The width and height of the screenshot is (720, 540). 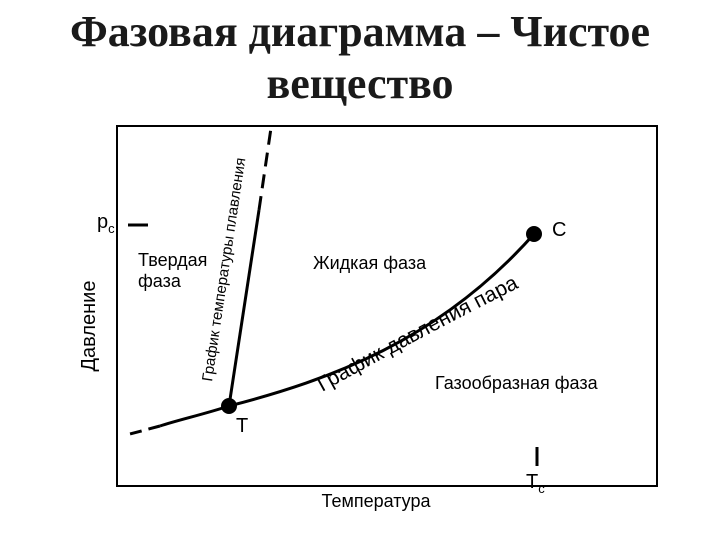 I want to click on title-line-1: Фазовая диаграмма – Чистое, so click(x=360, y=31).